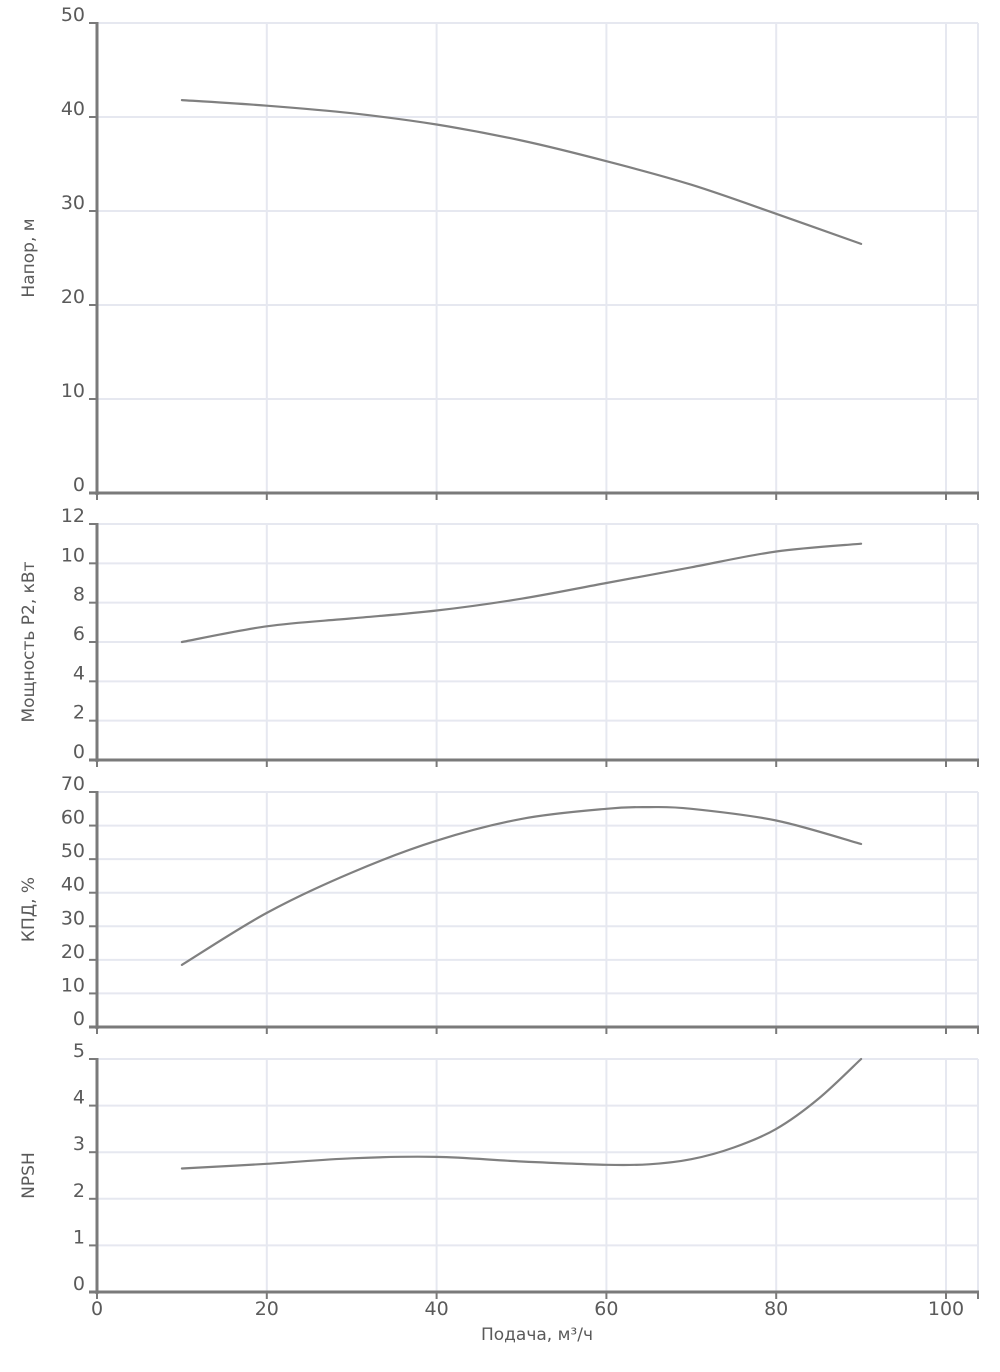  Describe the element at coordinates (79, 1144) in the screenshot. I see `y-tick-label: 3` at that location.